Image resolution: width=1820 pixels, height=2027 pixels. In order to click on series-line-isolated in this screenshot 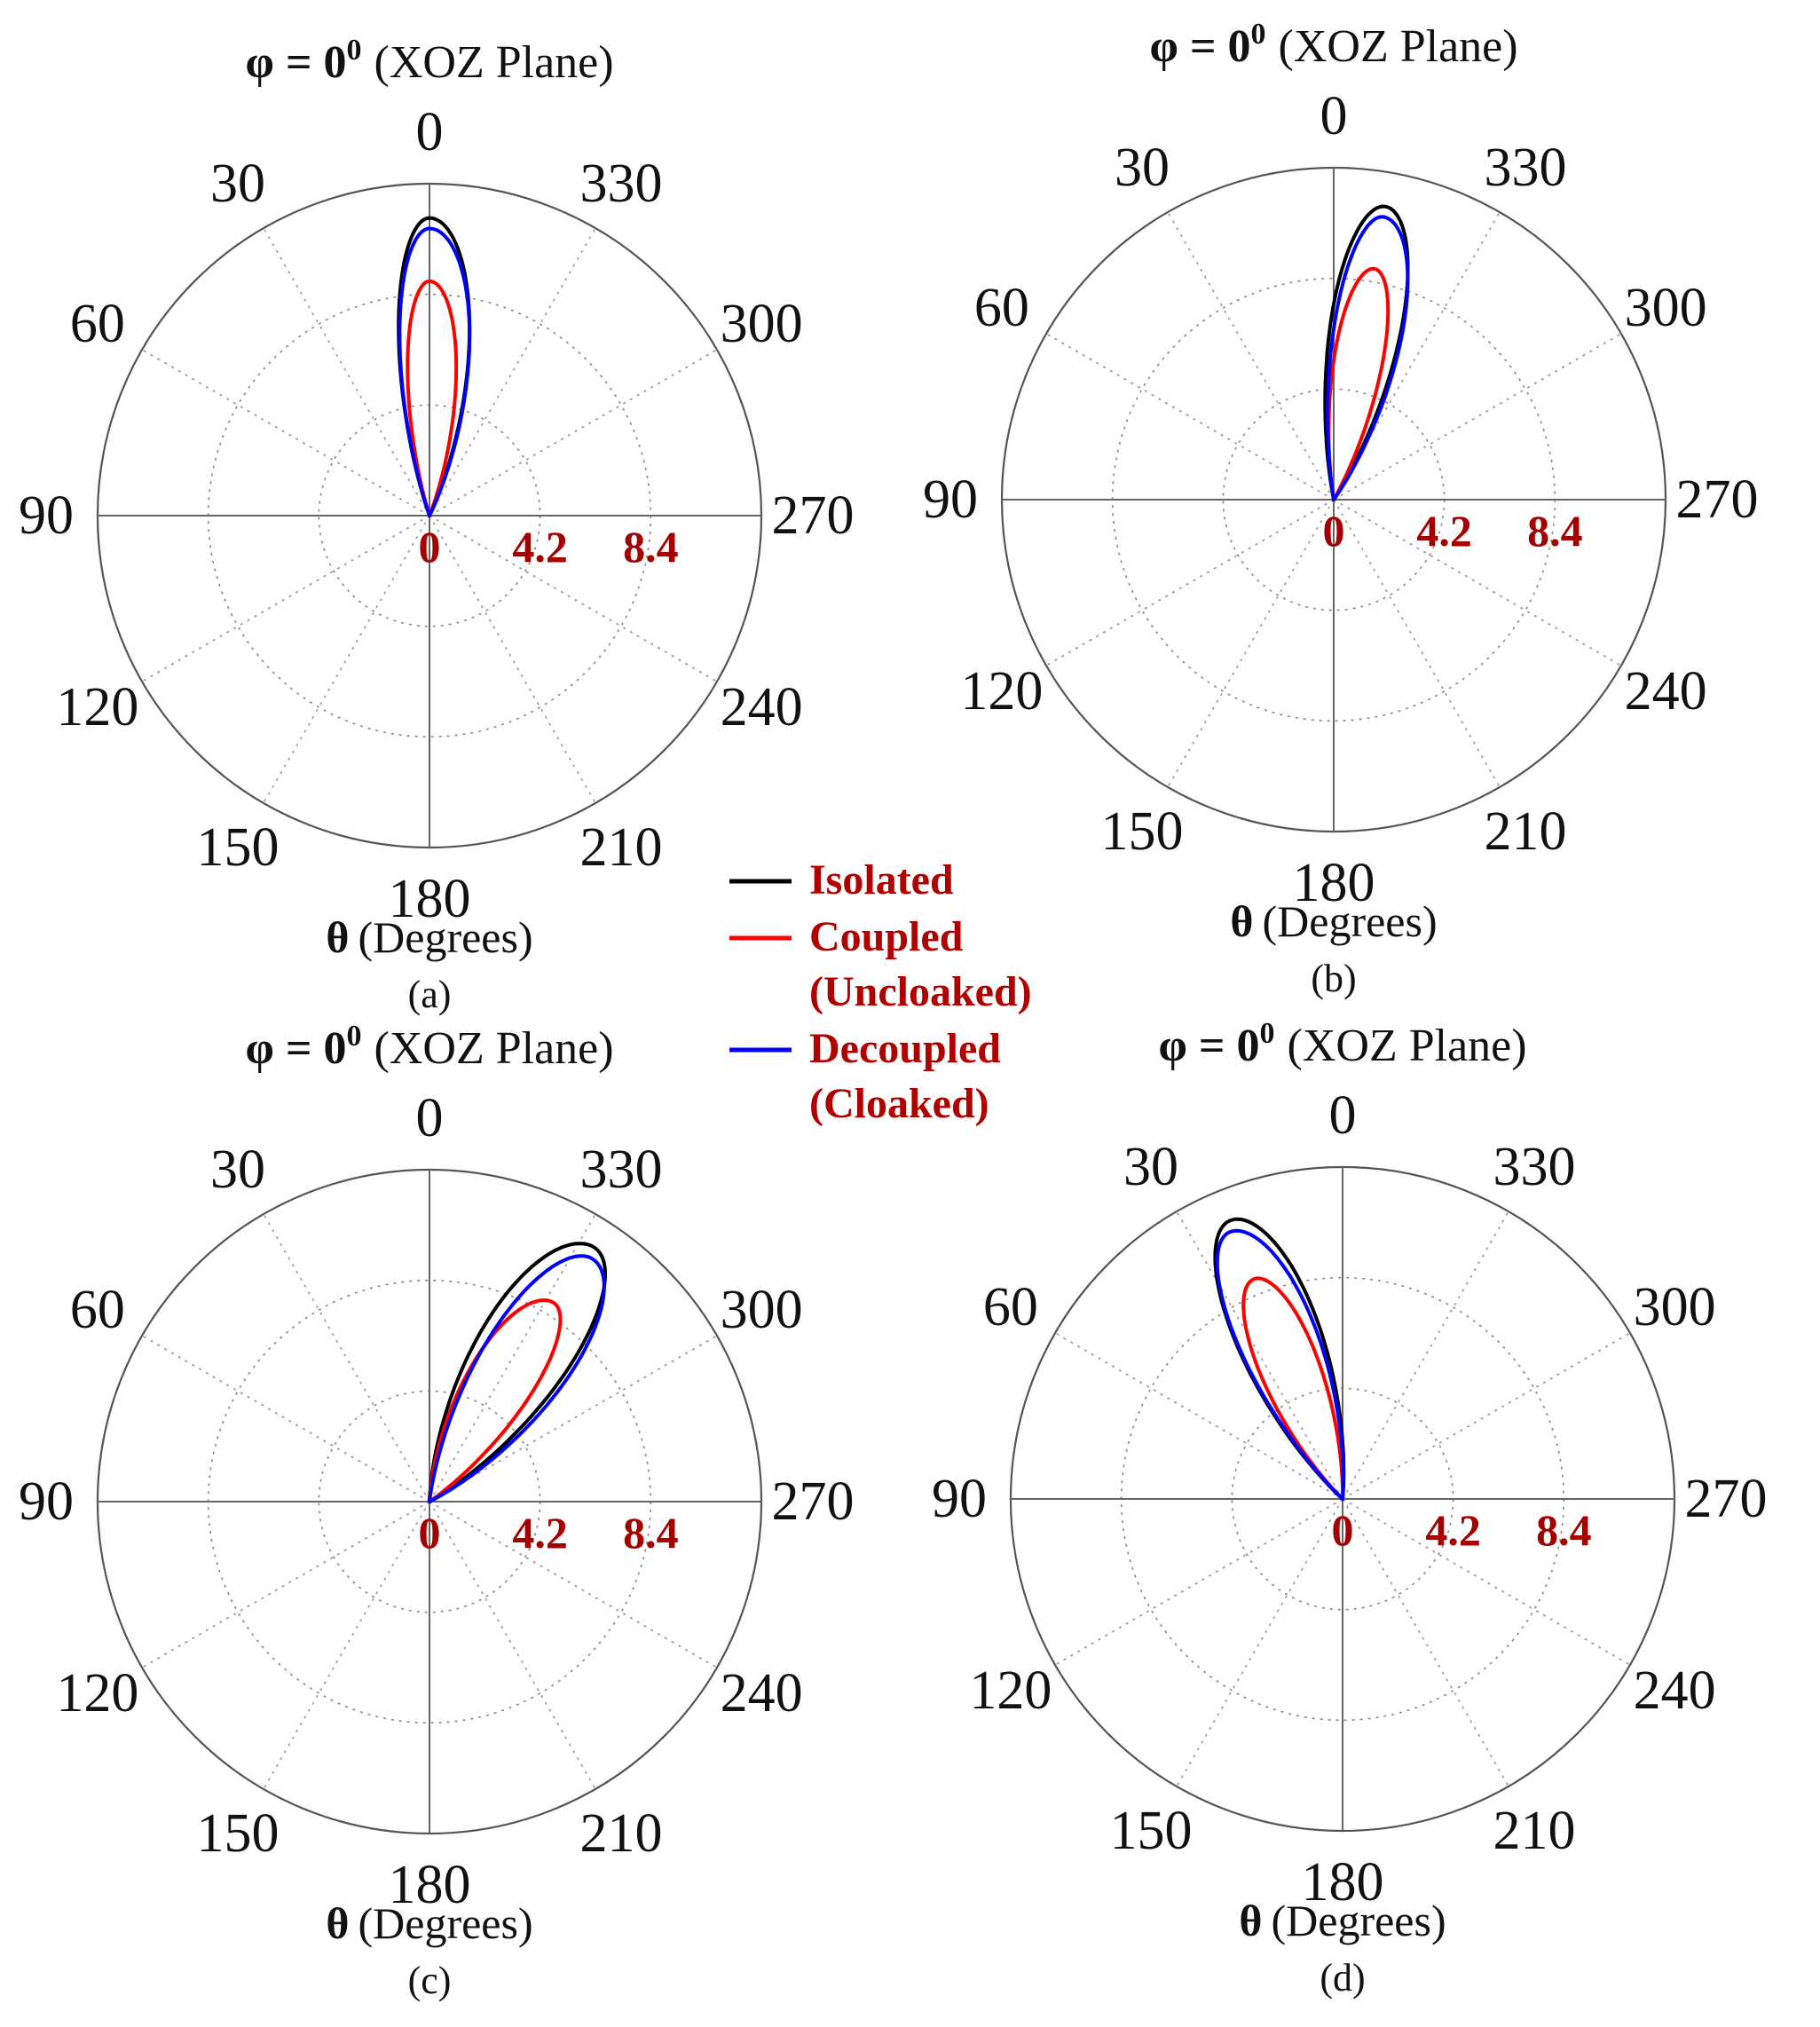, I will do `click(517, 1372)`.